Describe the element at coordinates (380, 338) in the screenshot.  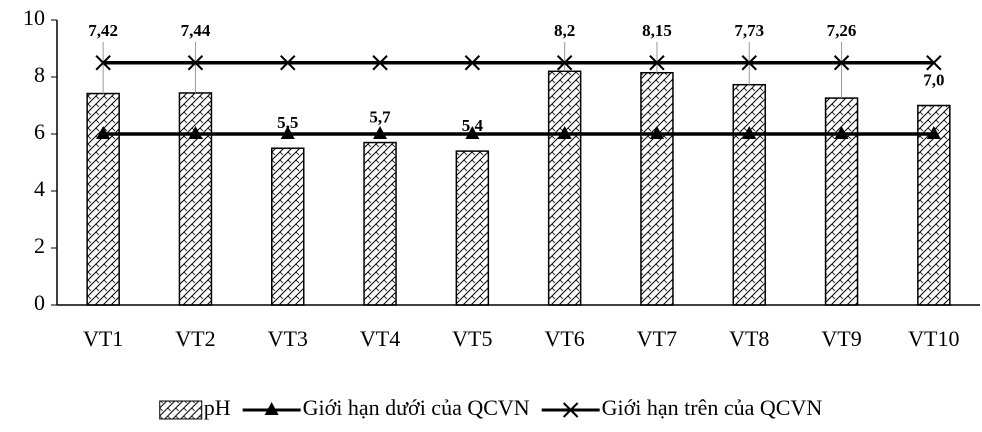
I see `x-tick-label: VT4` at that location.